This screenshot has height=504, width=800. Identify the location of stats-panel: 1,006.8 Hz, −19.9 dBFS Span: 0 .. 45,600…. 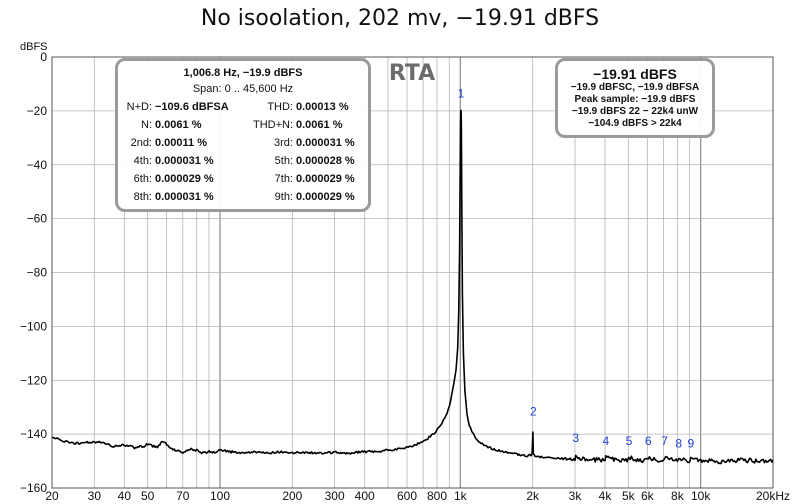
(243, 135).